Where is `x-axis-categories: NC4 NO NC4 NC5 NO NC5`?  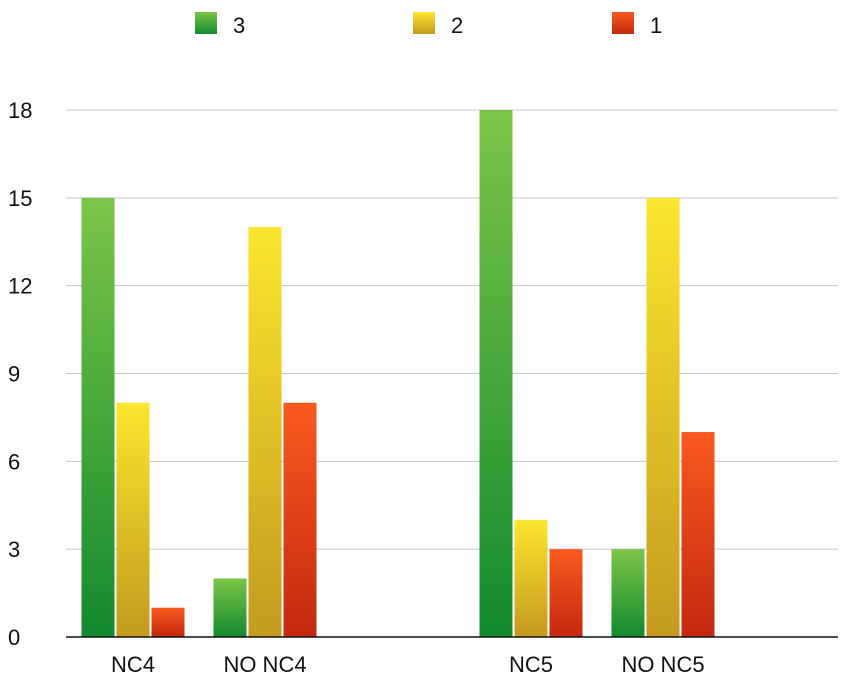
x-axis-categories: NC4 NO NC4 NC5 NO NC5 is located at coordinates (408, 664).